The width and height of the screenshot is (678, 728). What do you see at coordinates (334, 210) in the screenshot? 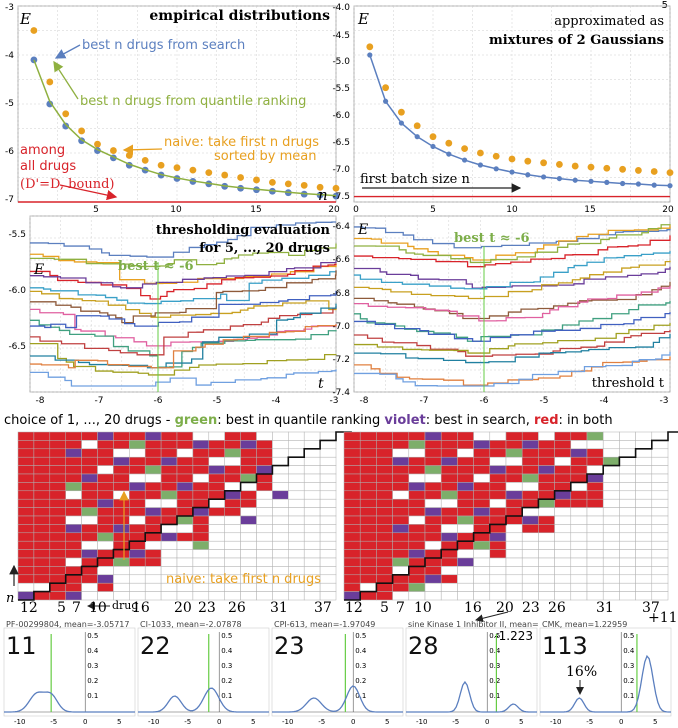
I see `x-tick: 20` at bounding box center [334, 210].